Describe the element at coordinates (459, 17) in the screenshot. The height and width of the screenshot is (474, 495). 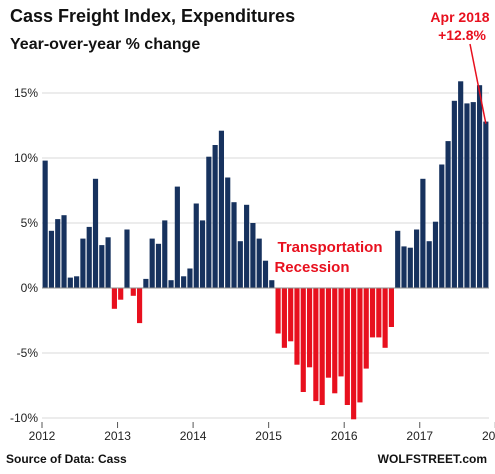
I see `callout-date: Apr 2018` at that location.